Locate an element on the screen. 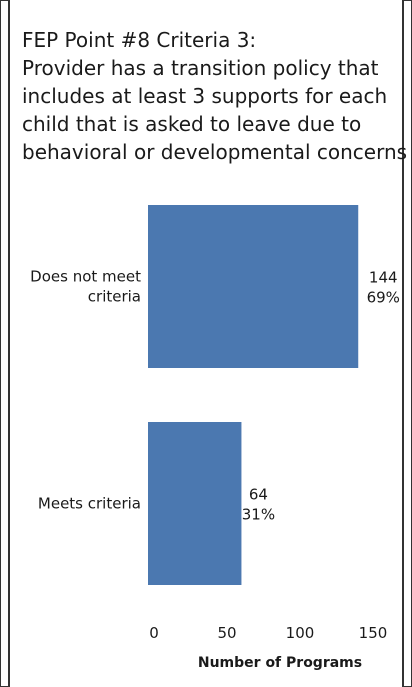 Image resolution: width=412 pixels, height=687 pixels. value-label-1: 64 is located at coordinates (258, 495).